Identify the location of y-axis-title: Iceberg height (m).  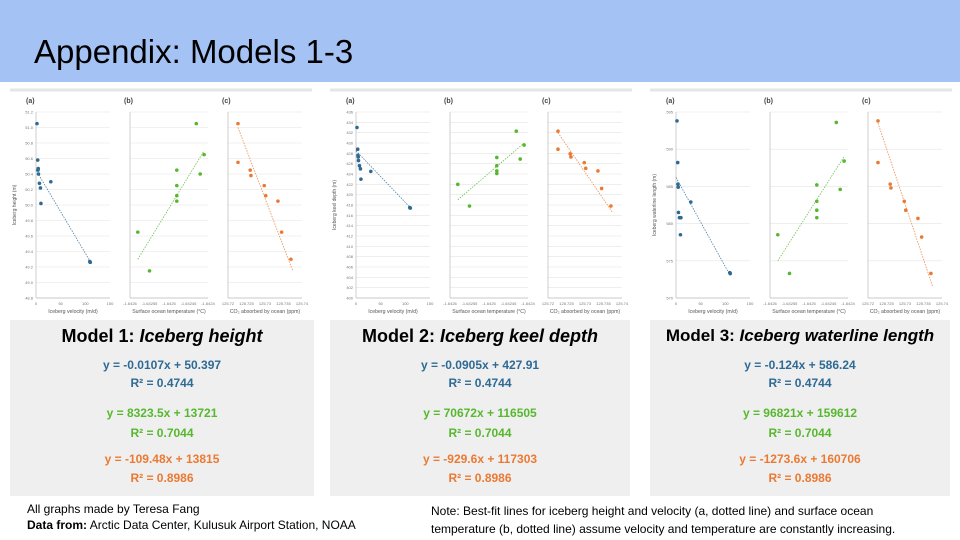
(15, 204).